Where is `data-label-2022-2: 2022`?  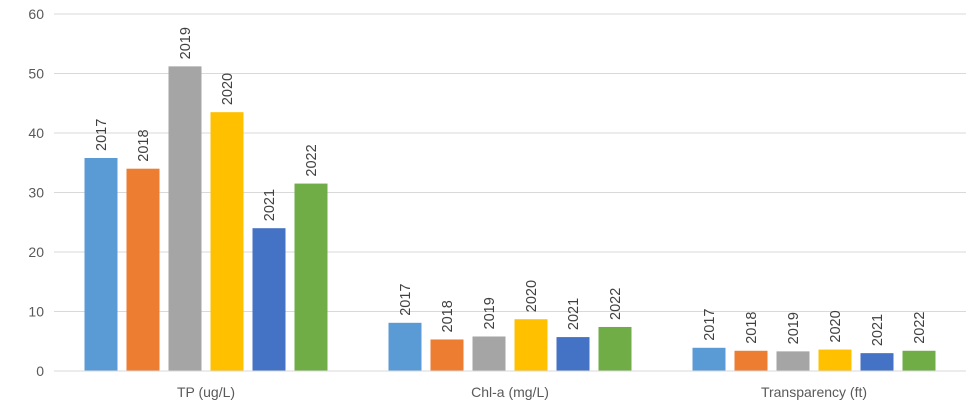
data-label-2022-2: 2022 is located at coordinates (920, 328).